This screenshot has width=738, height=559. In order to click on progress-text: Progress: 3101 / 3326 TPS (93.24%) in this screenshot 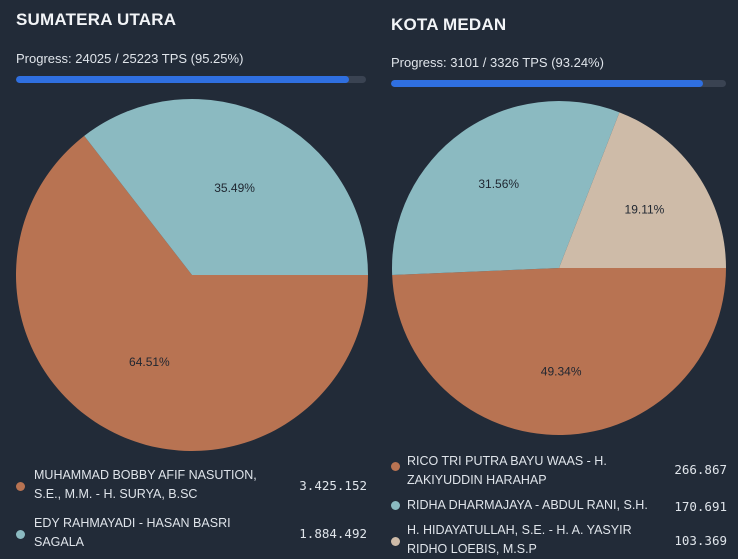, I will do `click(497, 62)`.